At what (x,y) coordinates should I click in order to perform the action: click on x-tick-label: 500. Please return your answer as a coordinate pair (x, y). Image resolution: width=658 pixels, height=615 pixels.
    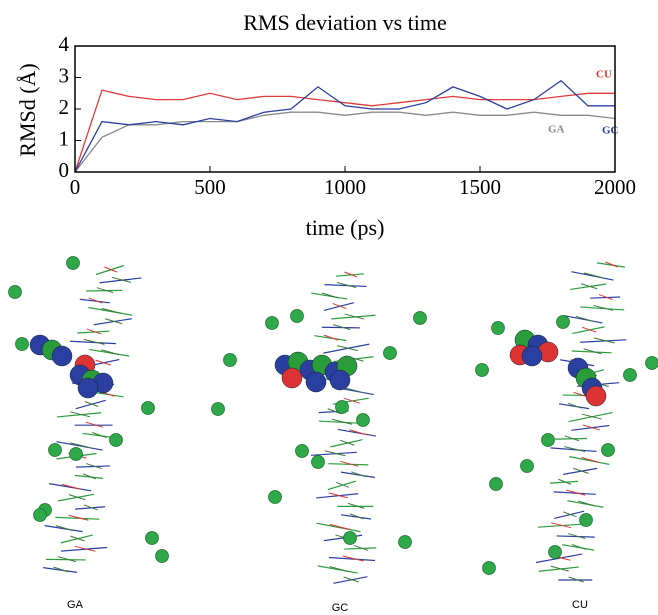
    Looking at the image, I should click on (210, 187).